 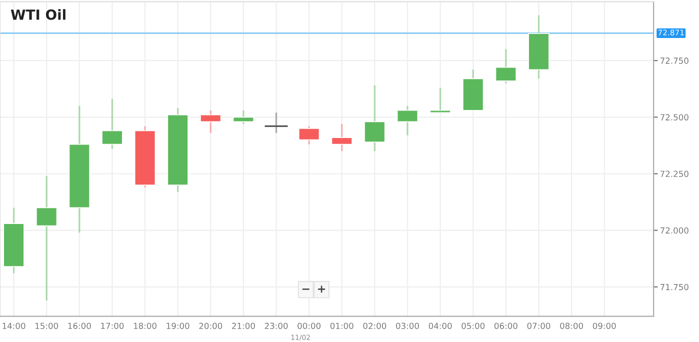 What do you see at coordinates (112, 326) in the screenshot?
I see `x-tick-label: 17:00` at bounding box center [112, 326].